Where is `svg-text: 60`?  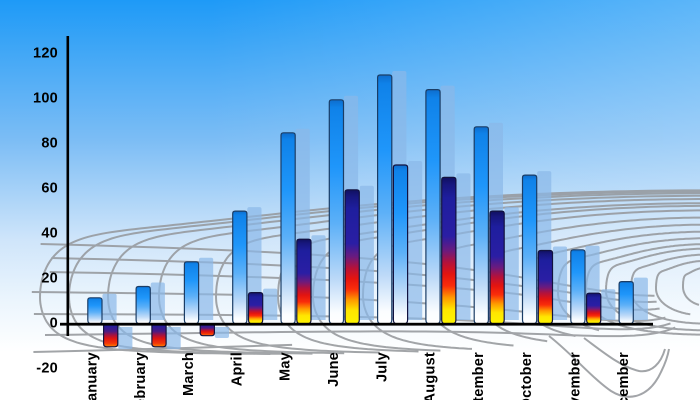 svg-text: 60 is located at coordinates (49, 189).